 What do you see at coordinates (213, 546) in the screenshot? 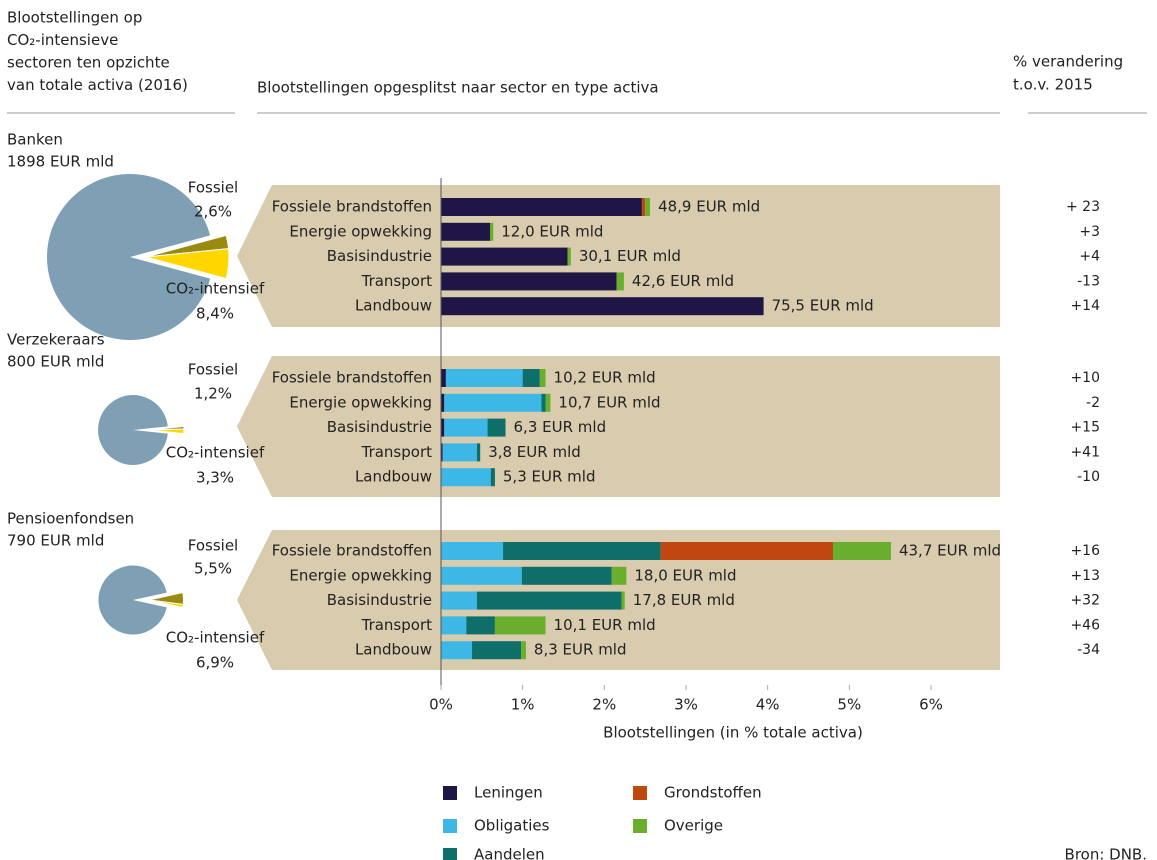
I see `pie-label: Fossiel` at bounding box center [213, 546].